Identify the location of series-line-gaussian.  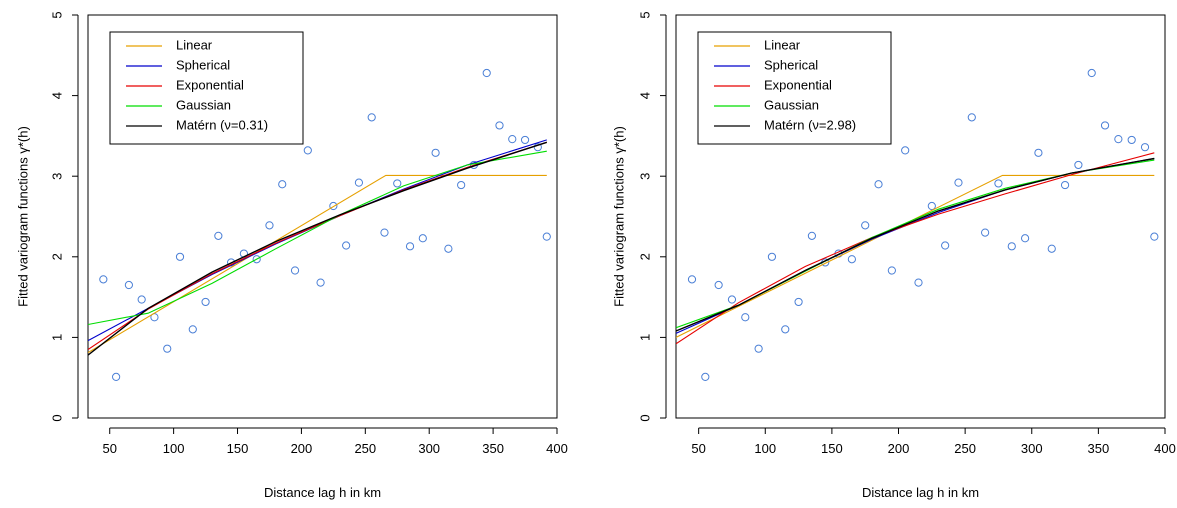
(317, 238).